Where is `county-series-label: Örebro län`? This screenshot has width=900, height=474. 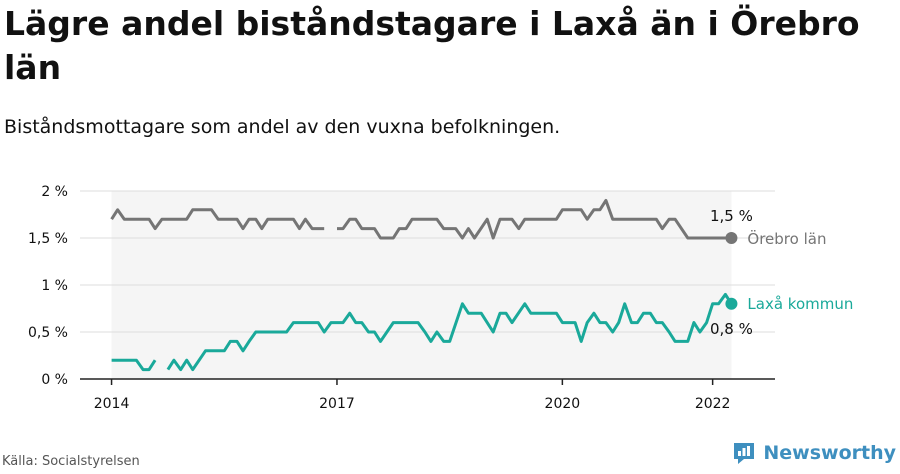 county-series-label: Örebro län is located at coordinates (786, 238).